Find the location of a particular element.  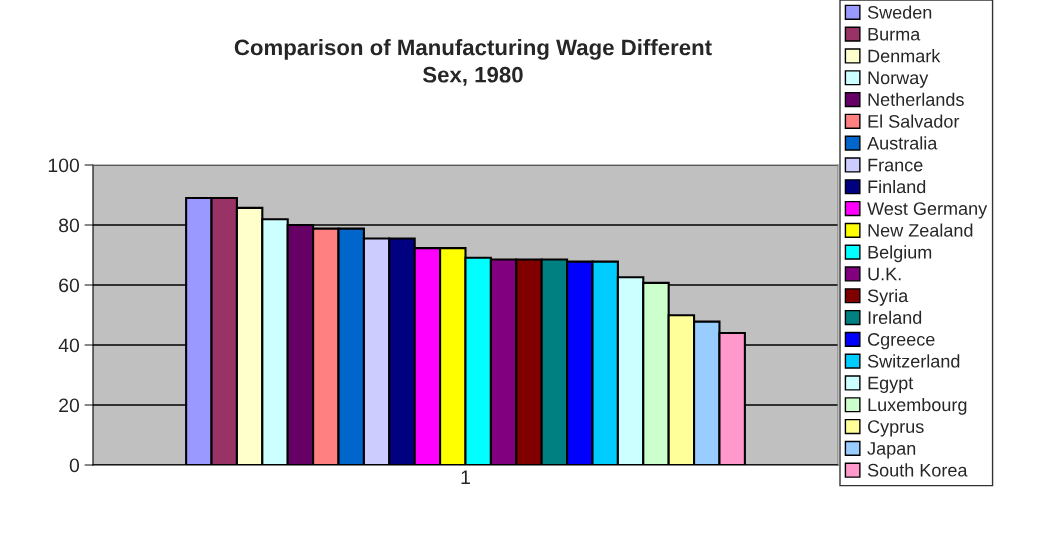

y-tick-label: 100 is located at coordinates (64, 165).